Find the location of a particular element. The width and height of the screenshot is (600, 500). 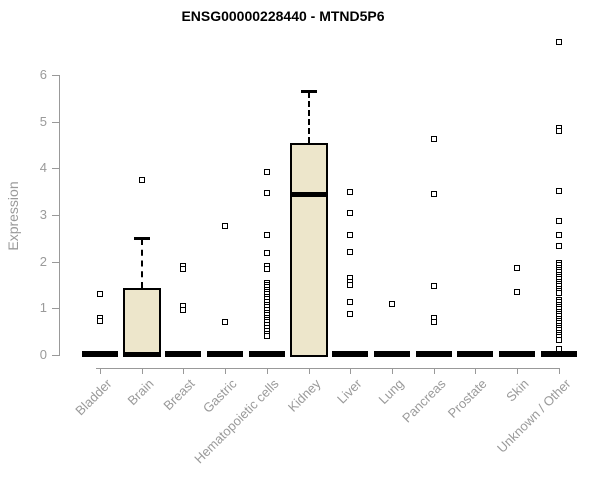

x-axis-line is located at coordinates (327, 368).